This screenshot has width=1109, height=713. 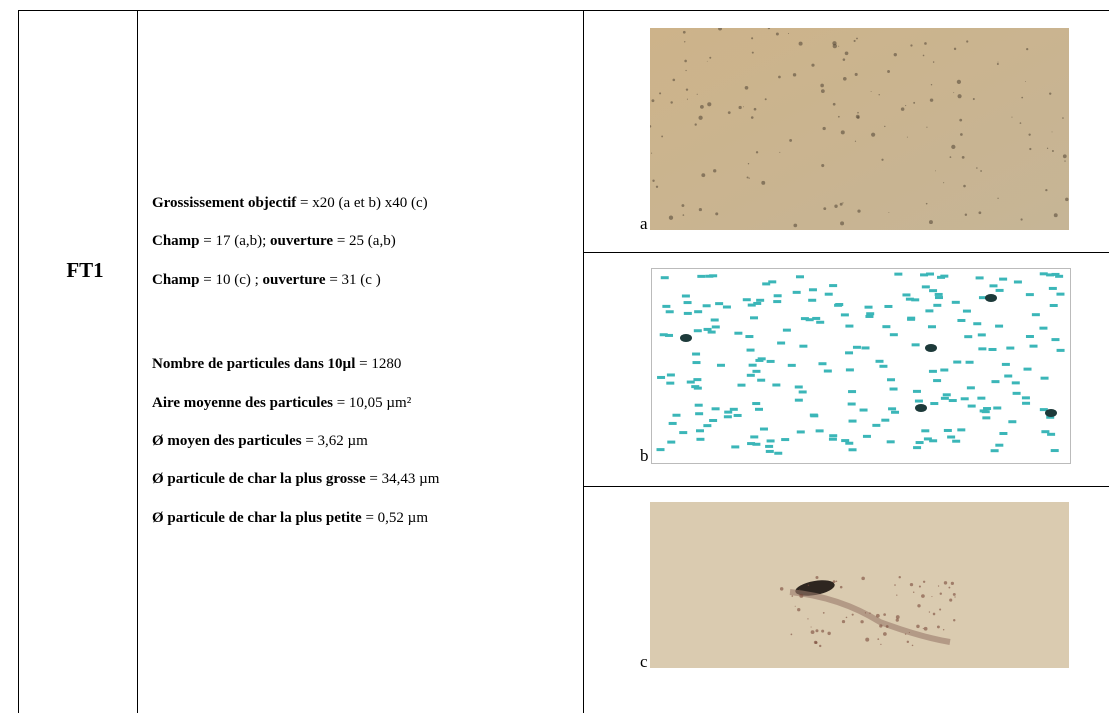 What do you see at coordinates (394, 518) in the screenshot?
I see `field-value: = 0,52 µm` at bounding box center [394, 518].